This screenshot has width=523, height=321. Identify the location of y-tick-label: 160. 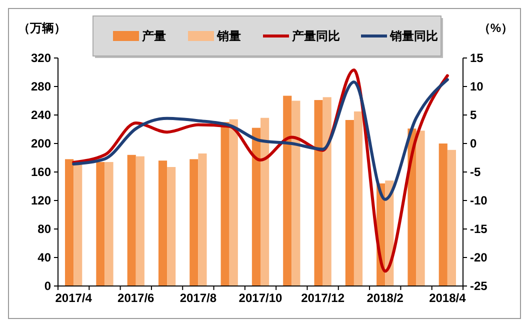
(41, 172).